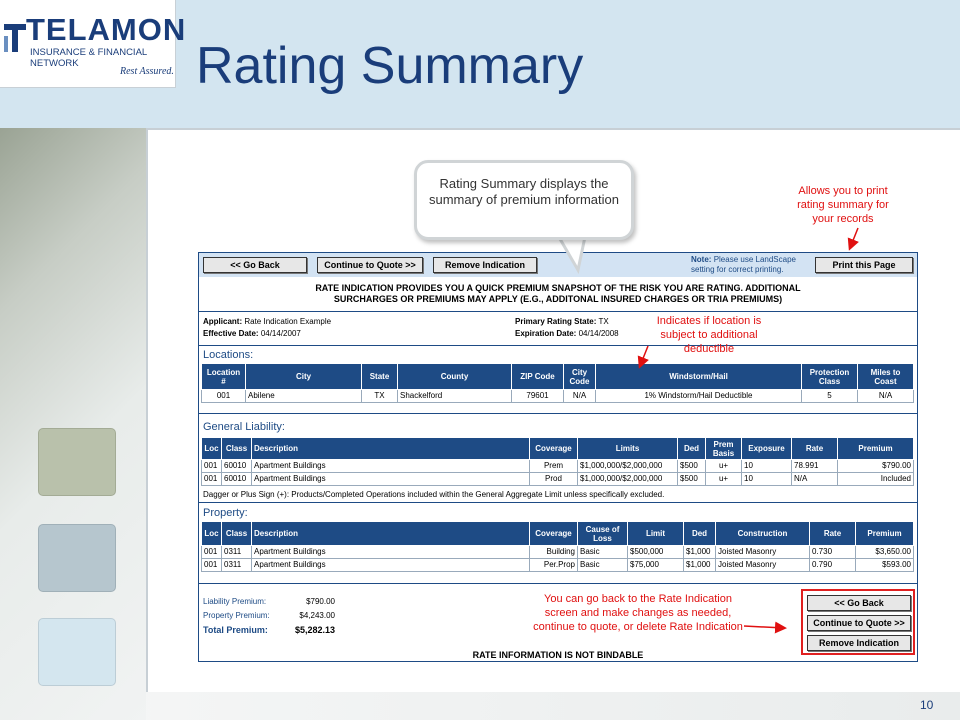 The width and height of the screenshot is (960, 720). I want to click on table-cell: TX, so click(379, 396).